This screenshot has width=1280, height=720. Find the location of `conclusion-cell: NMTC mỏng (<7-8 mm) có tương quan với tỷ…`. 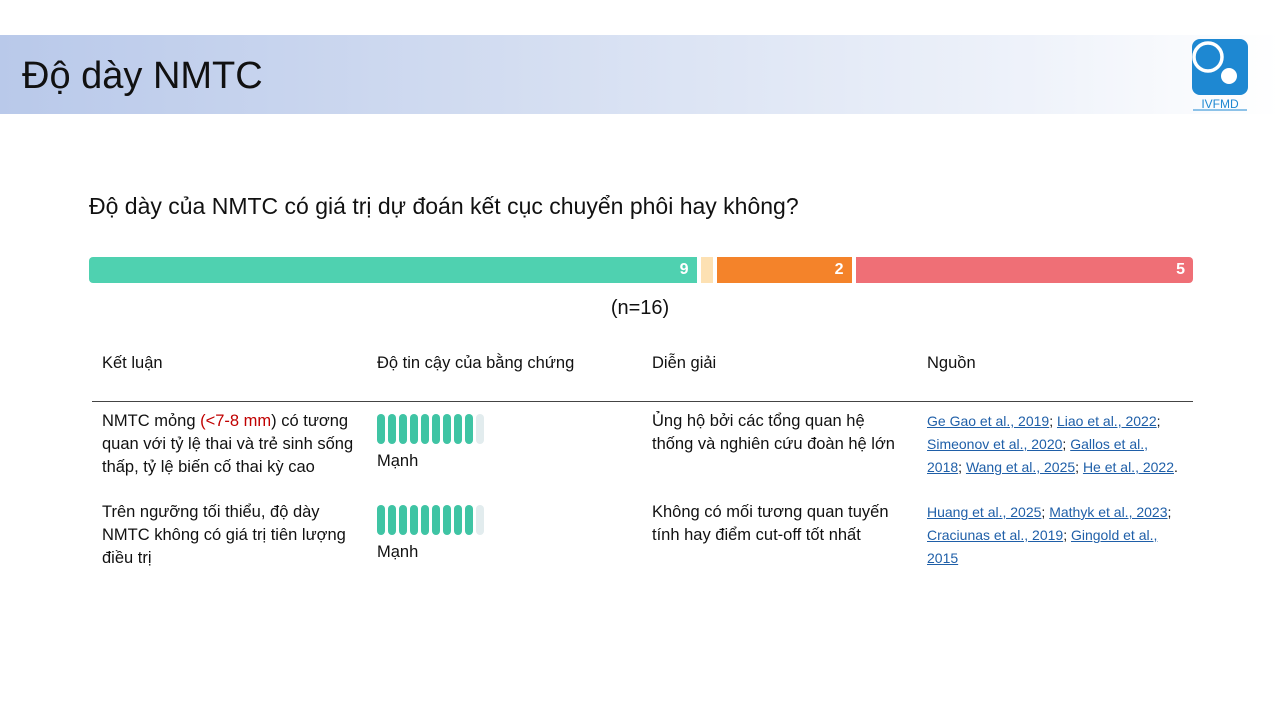

conclusion-cell: NMTC mỏng (<7-8 mm) có tương quan với tỷ… is located at coordinates (229, 448).